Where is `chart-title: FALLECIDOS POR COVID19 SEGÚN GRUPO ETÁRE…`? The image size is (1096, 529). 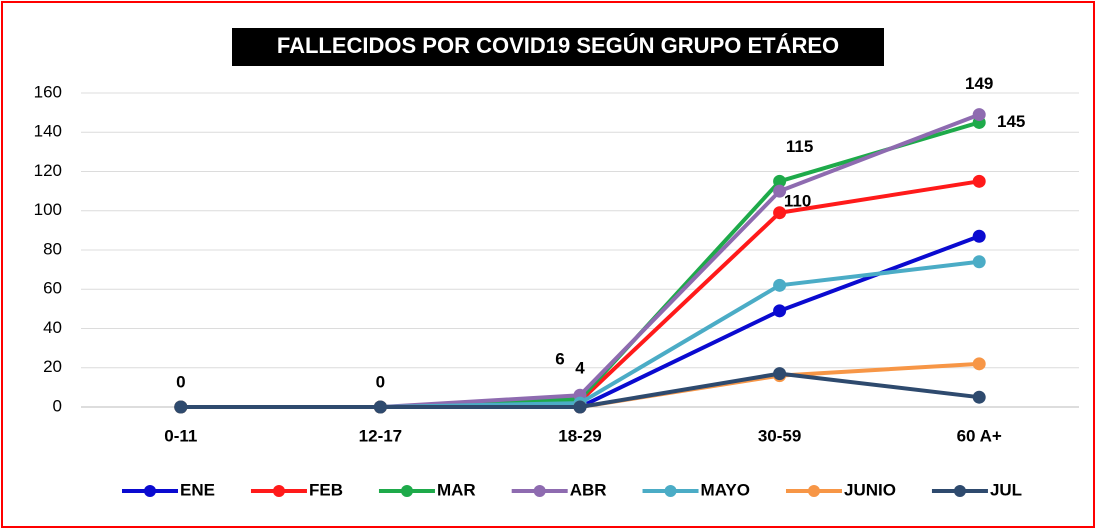
chart-title: FALLECIDOS POR COVID19 SEGÚN GRUPO ETÁRE… is located at coordinates (558, 45).